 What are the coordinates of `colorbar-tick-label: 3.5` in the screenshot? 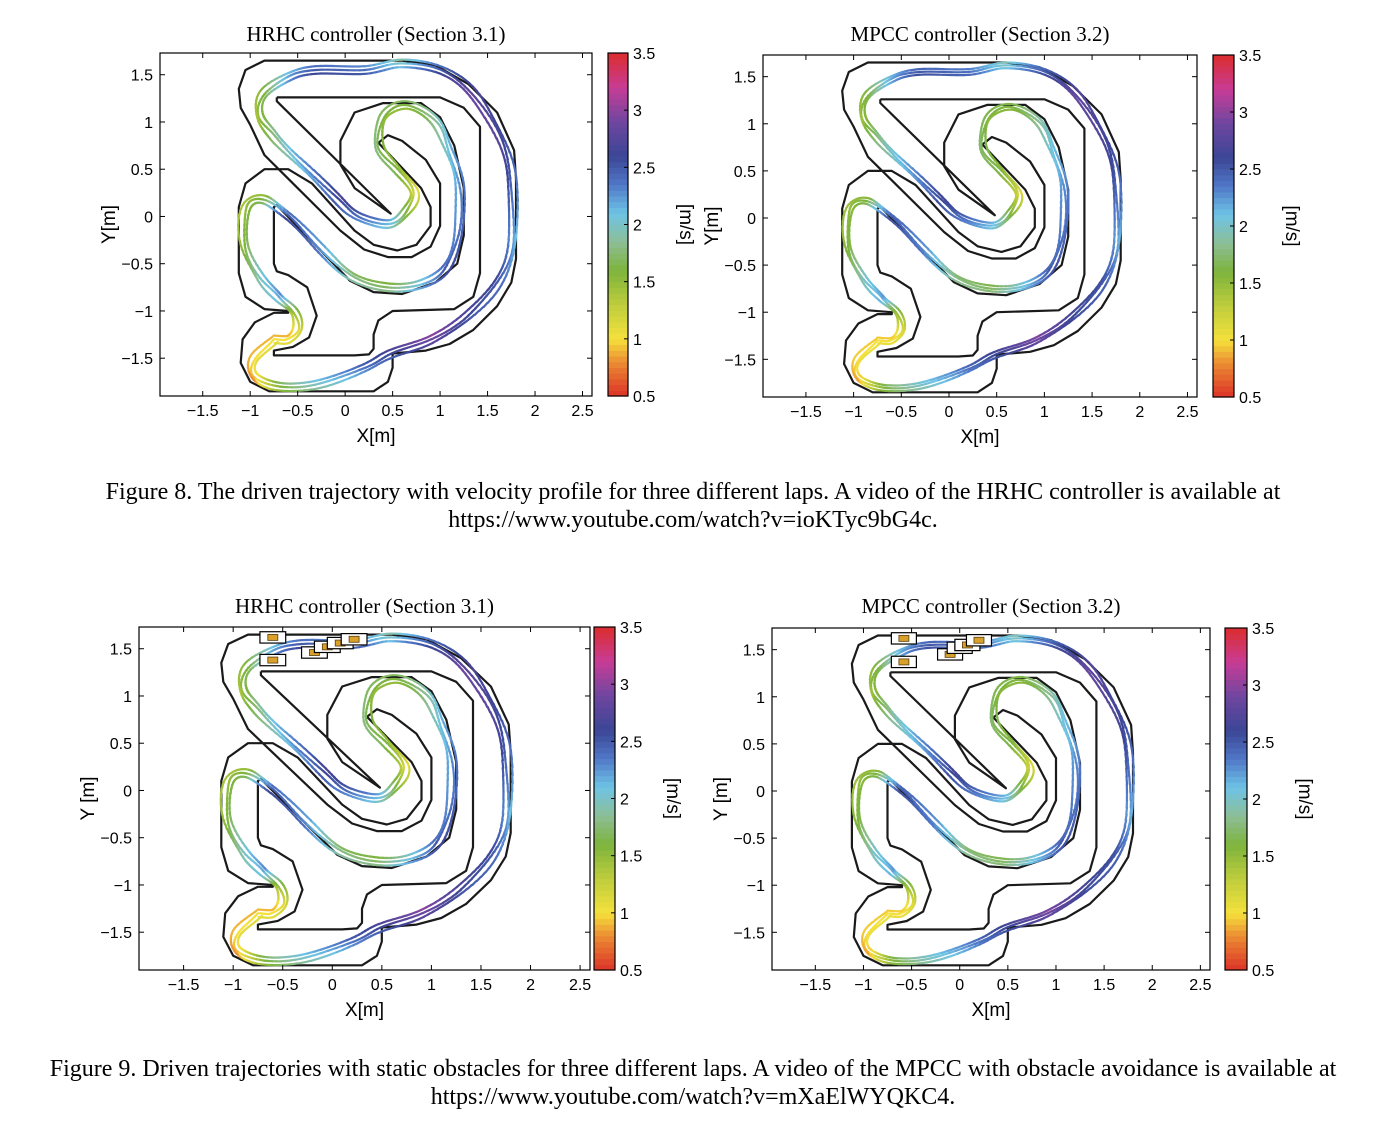 It's located at (631, 628).